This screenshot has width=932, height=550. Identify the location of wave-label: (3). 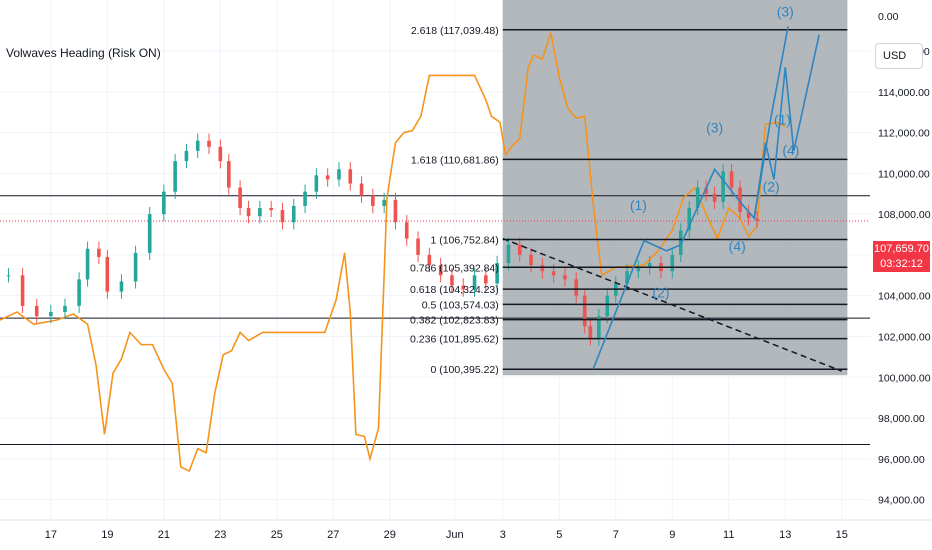
(714, 128).